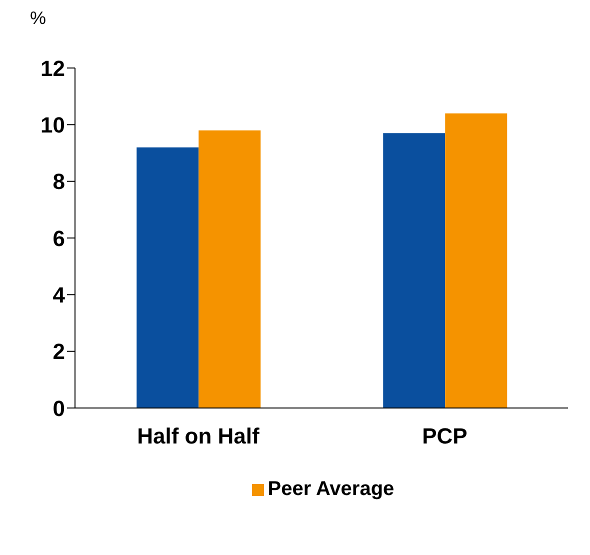 This screenshot has width=590, height=555. I want to click on y-tick-label: 2, so click(58, 351).